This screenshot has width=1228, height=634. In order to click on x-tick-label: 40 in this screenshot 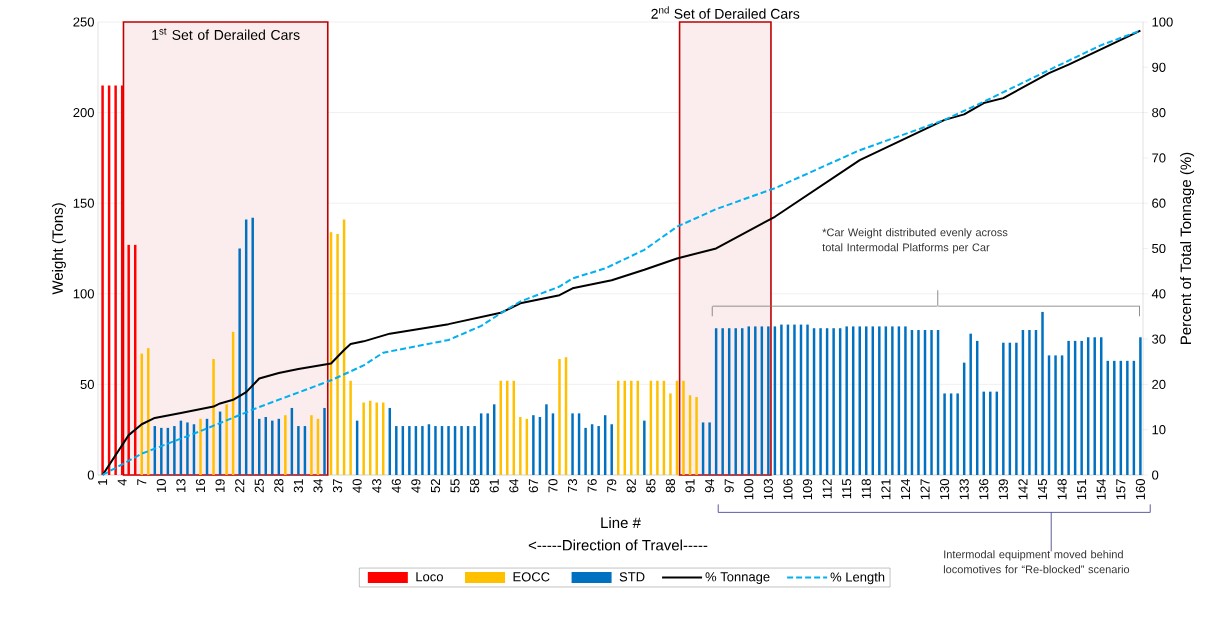, I will do `click(357, 486)`.